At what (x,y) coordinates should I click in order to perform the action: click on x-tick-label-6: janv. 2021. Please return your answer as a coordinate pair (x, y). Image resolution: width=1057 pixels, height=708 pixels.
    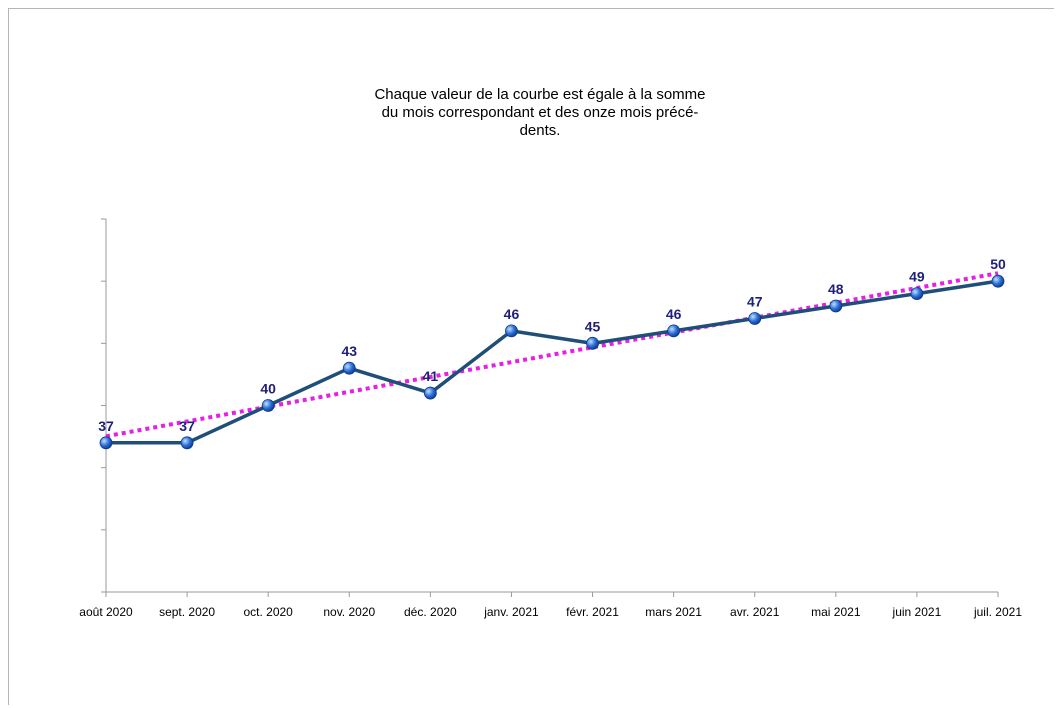
    Looking at the image, I should click on (511, 612).